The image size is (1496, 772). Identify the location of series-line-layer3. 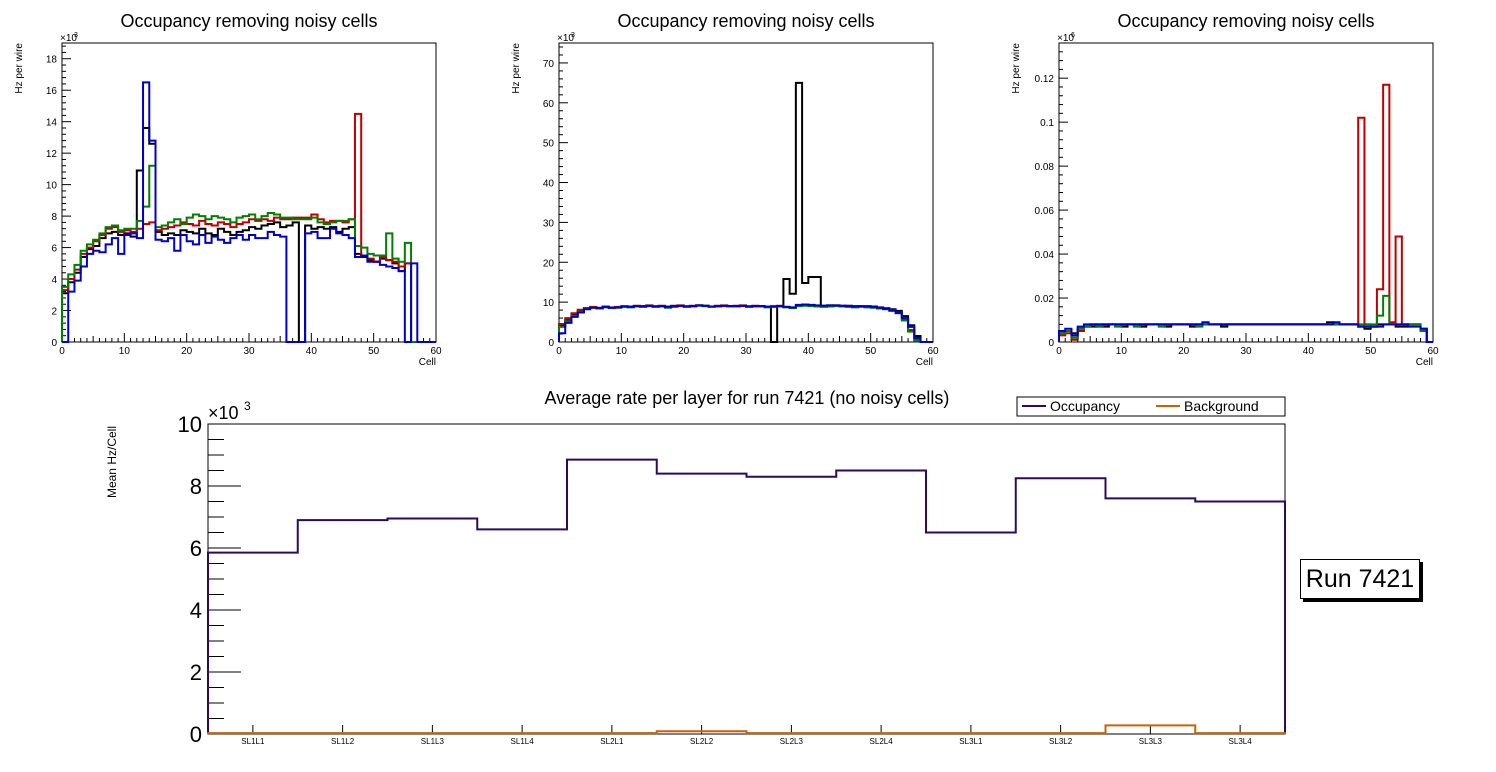
(248, 253).